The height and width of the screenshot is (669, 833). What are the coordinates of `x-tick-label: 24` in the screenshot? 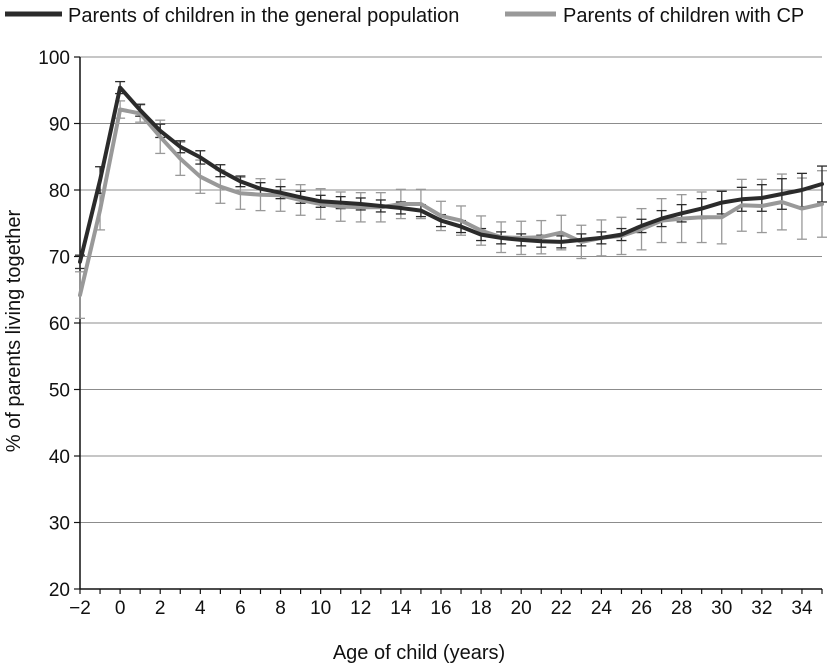 It's located at (602, 608).